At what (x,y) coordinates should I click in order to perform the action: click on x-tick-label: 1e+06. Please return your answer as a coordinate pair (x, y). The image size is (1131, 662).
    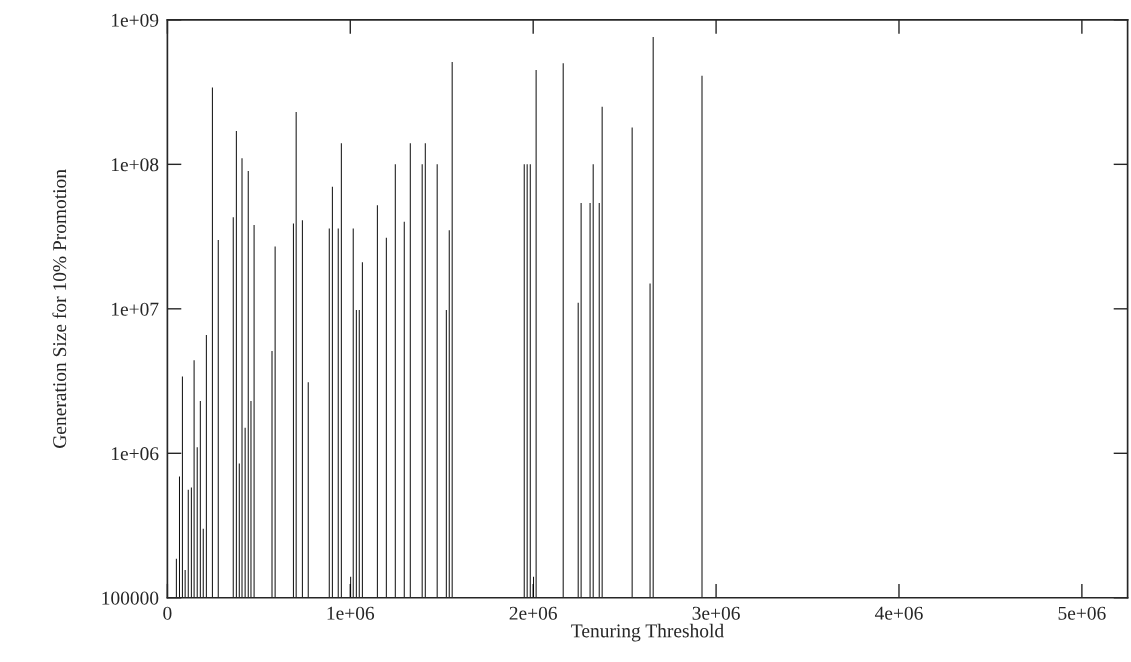
    Looking at the image, I should click on (351, 613).